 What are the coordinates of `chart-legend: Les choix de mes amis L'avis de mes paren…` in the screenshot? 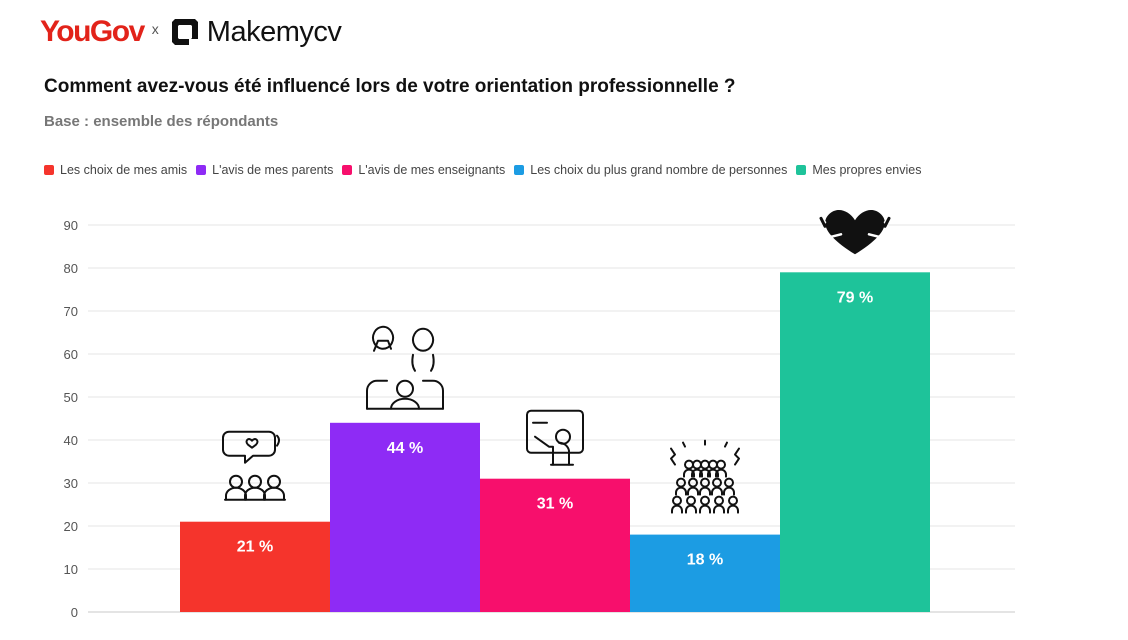 It's located at (487, 170).